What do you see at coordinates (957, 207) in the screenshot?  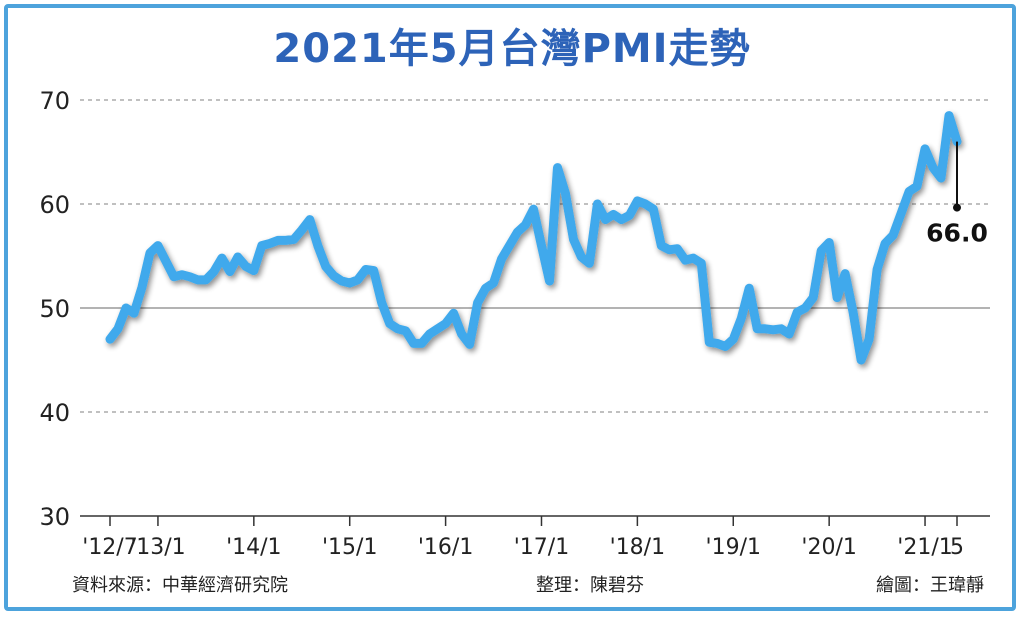 I see `annotation-dot` at bounding box center [957, 207].